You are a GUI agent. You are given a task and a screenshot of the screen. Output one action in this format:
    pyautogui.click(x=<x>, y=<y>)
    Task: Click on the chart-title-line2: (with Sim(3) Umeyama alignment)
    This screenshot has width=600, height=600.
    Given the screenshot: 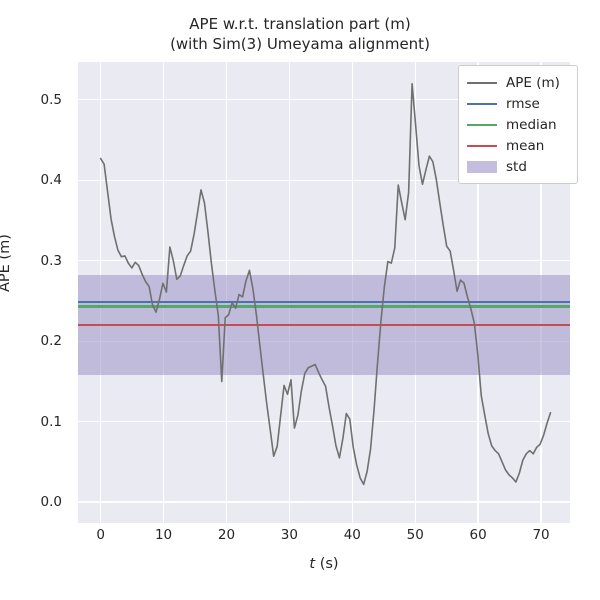 What is the action you would take?
    pyautogui.click(x=300, y=44)
    